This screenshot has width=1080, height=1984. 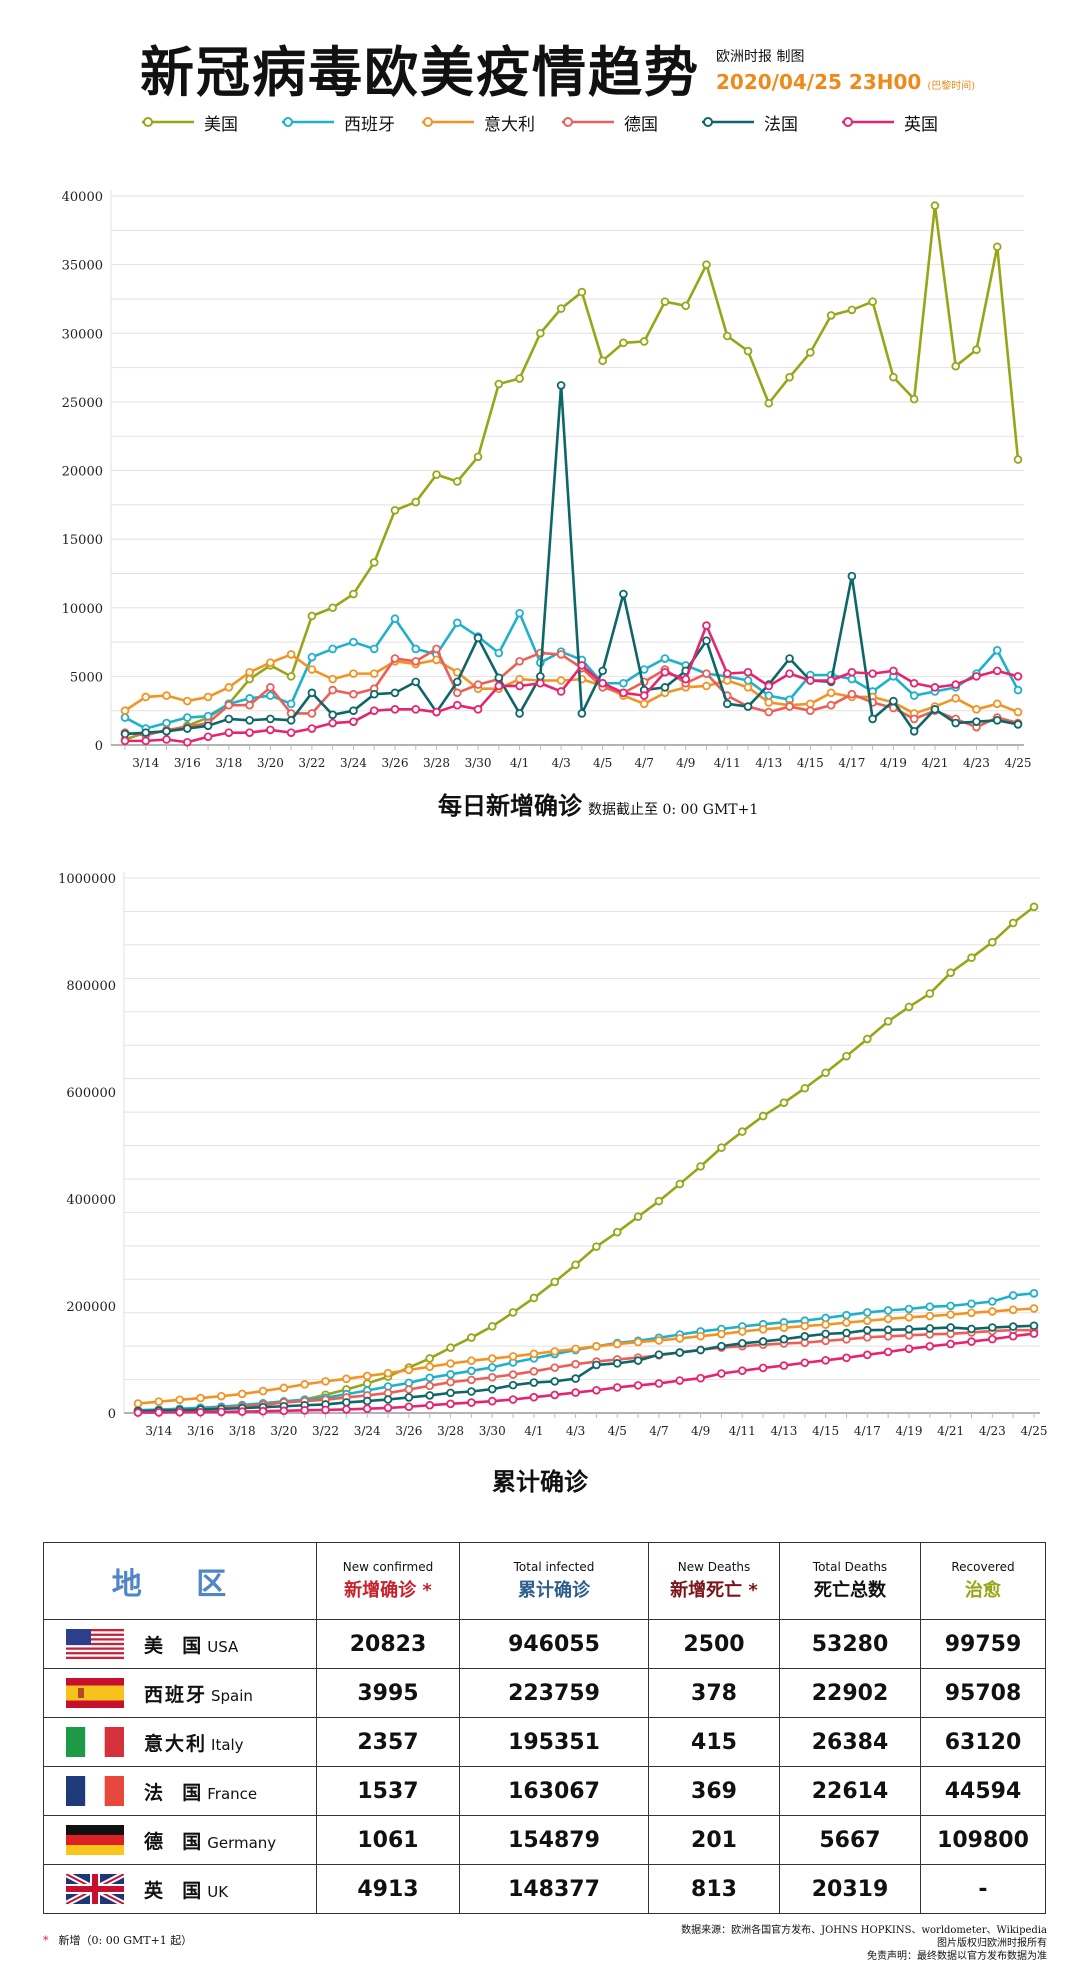 I want to click on legend-swatch-italy, so click(x=448, y=122).